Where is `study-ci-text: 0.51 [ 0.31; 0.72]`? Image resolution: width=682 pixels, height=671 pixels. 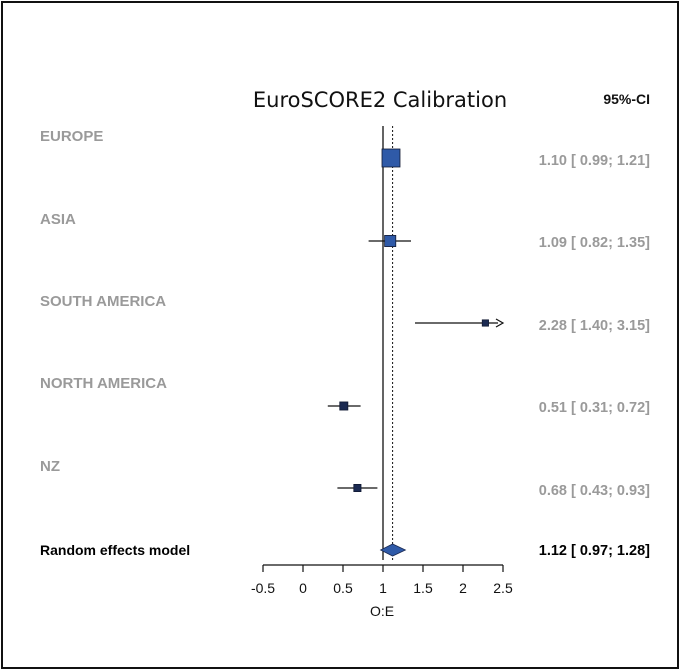 study-ci-text: 0.51 [ 0.31; 0.72] is located at coordinates (594, 408).